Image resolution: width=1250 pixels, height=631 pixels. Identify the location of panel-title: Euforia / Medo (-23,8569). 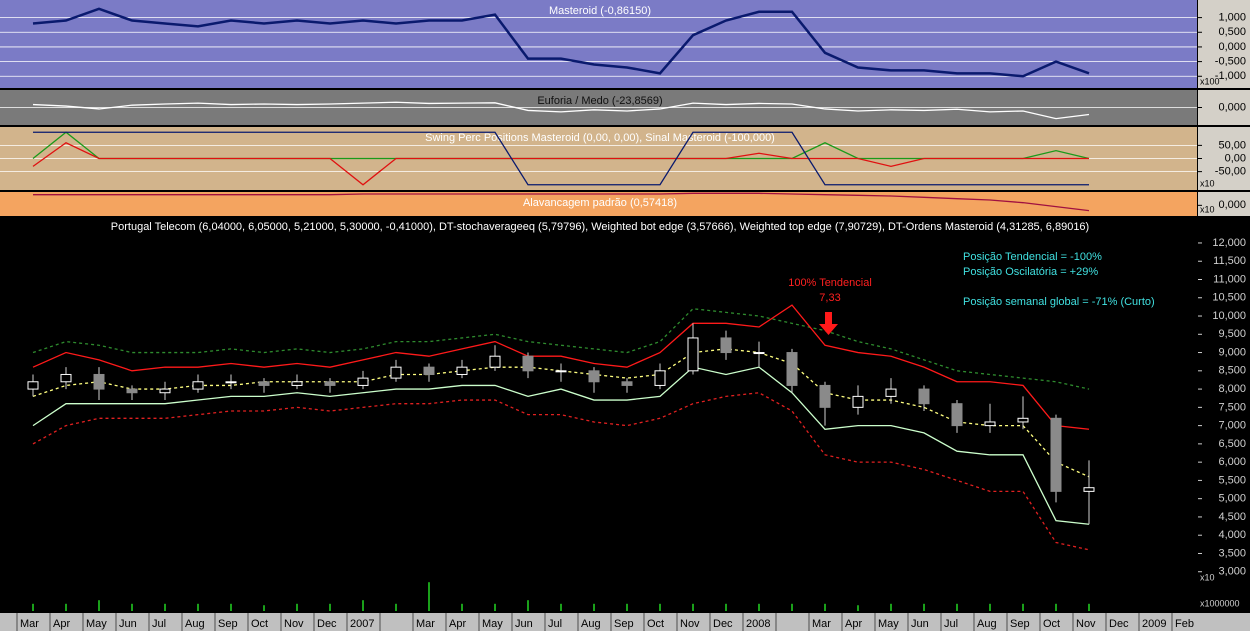
(599, 101).